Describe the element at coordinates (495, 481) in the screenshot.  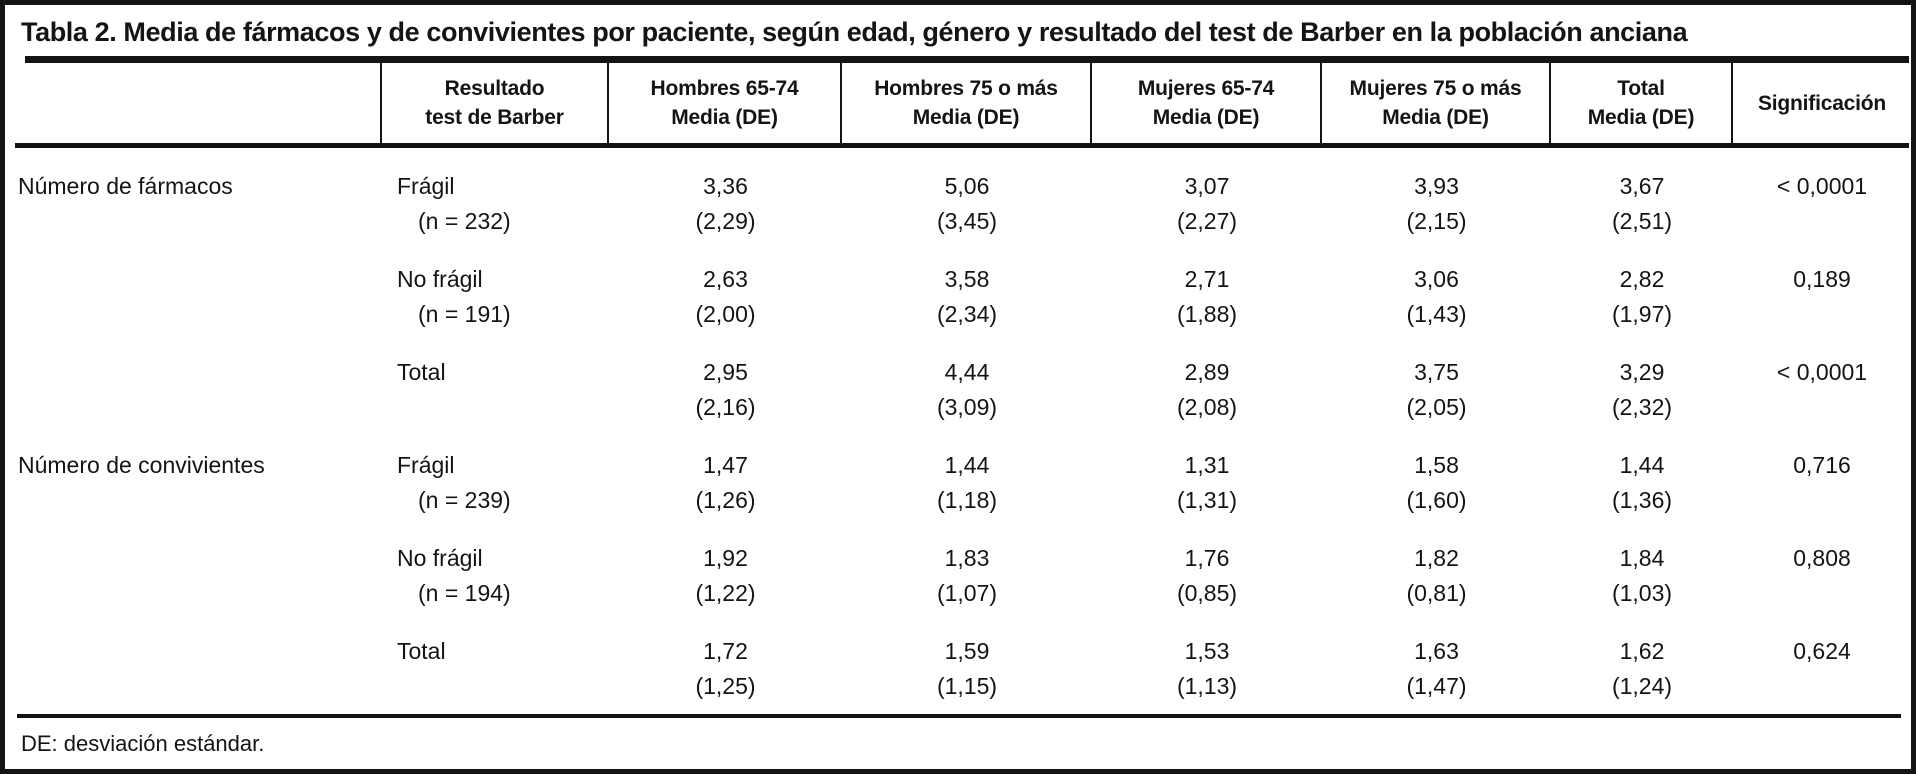
I see `barber-cell: Frágil (n = 239)` at that location.